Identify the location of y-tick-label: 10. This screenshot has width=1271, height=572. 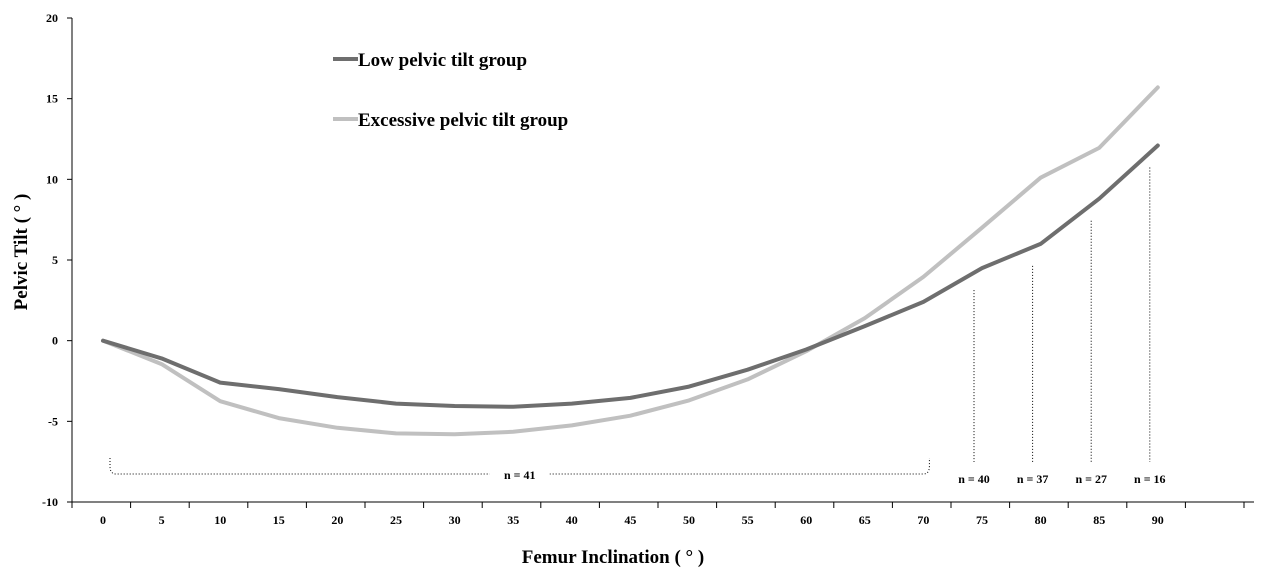
(52, 179).